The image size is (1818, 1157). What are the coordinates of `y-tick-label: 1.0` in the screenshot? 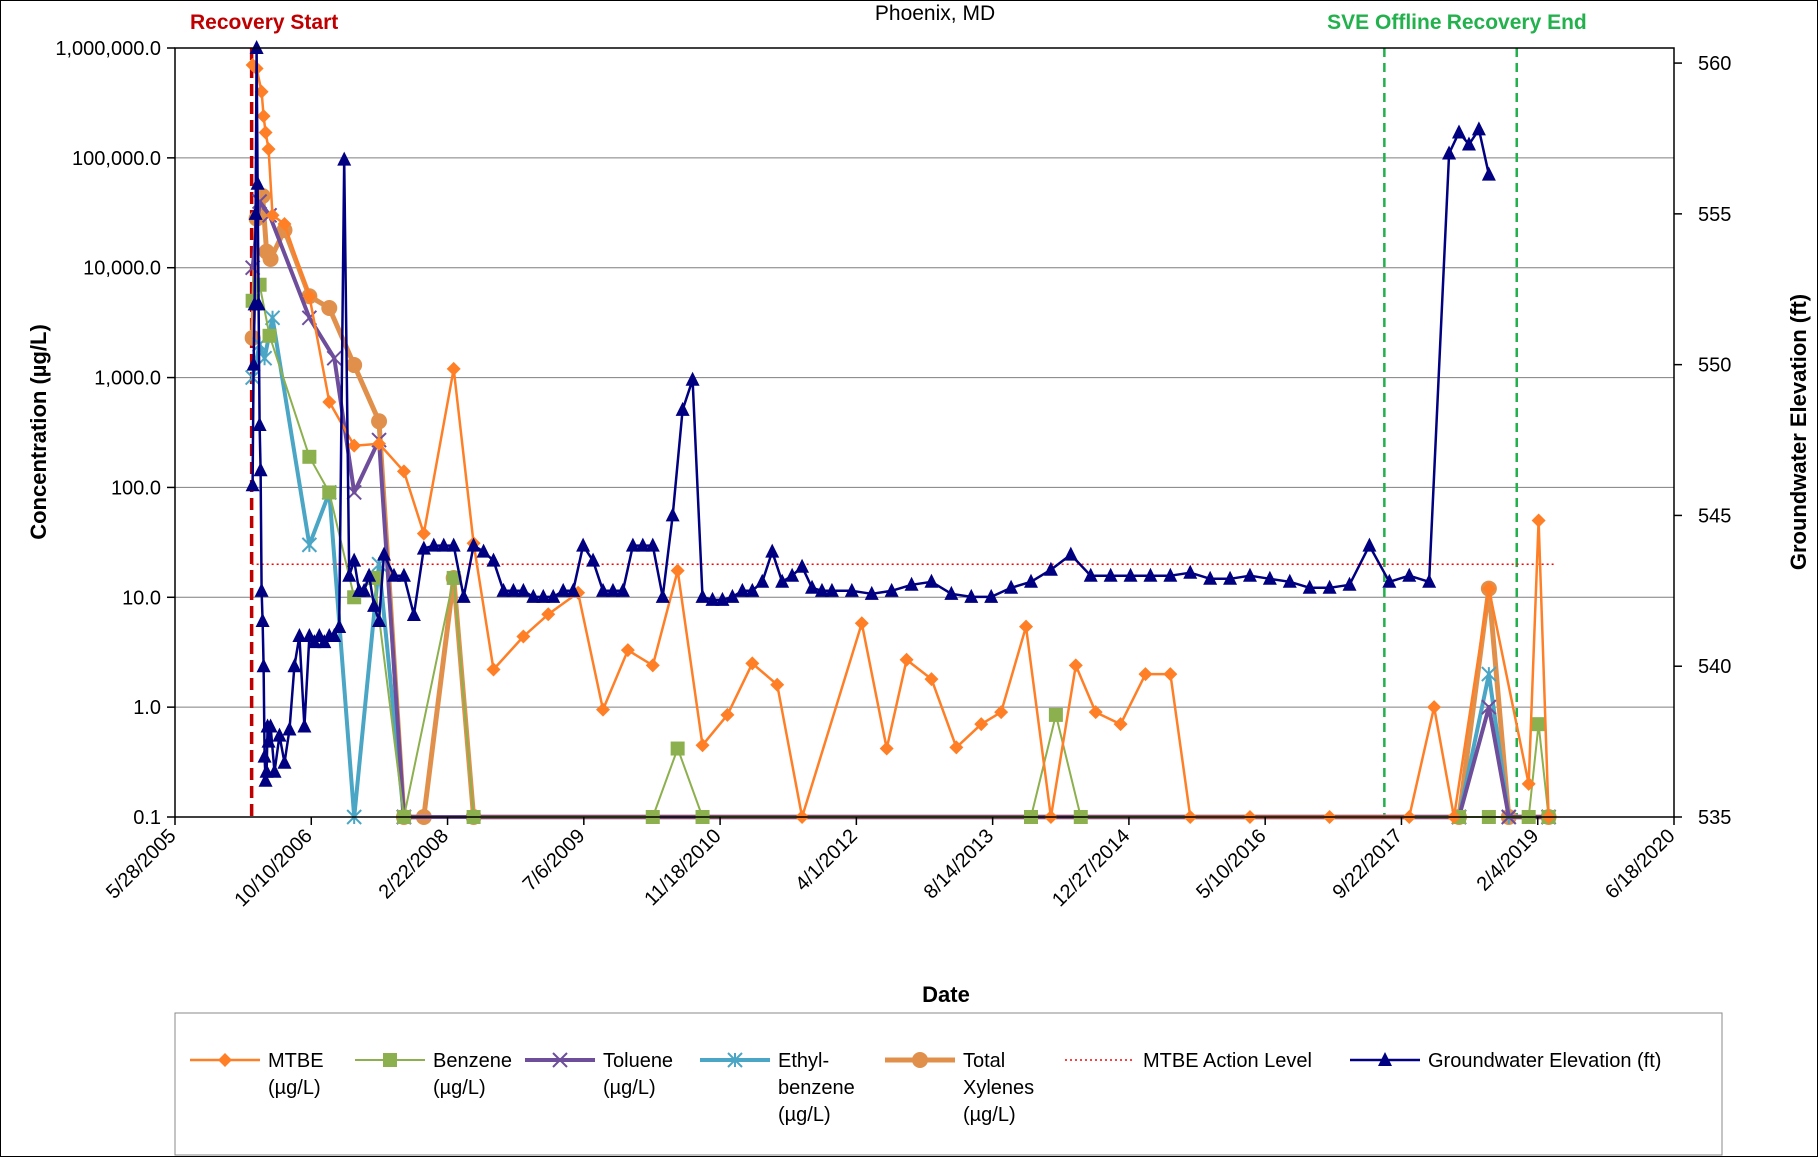 It's located at (147, 708).